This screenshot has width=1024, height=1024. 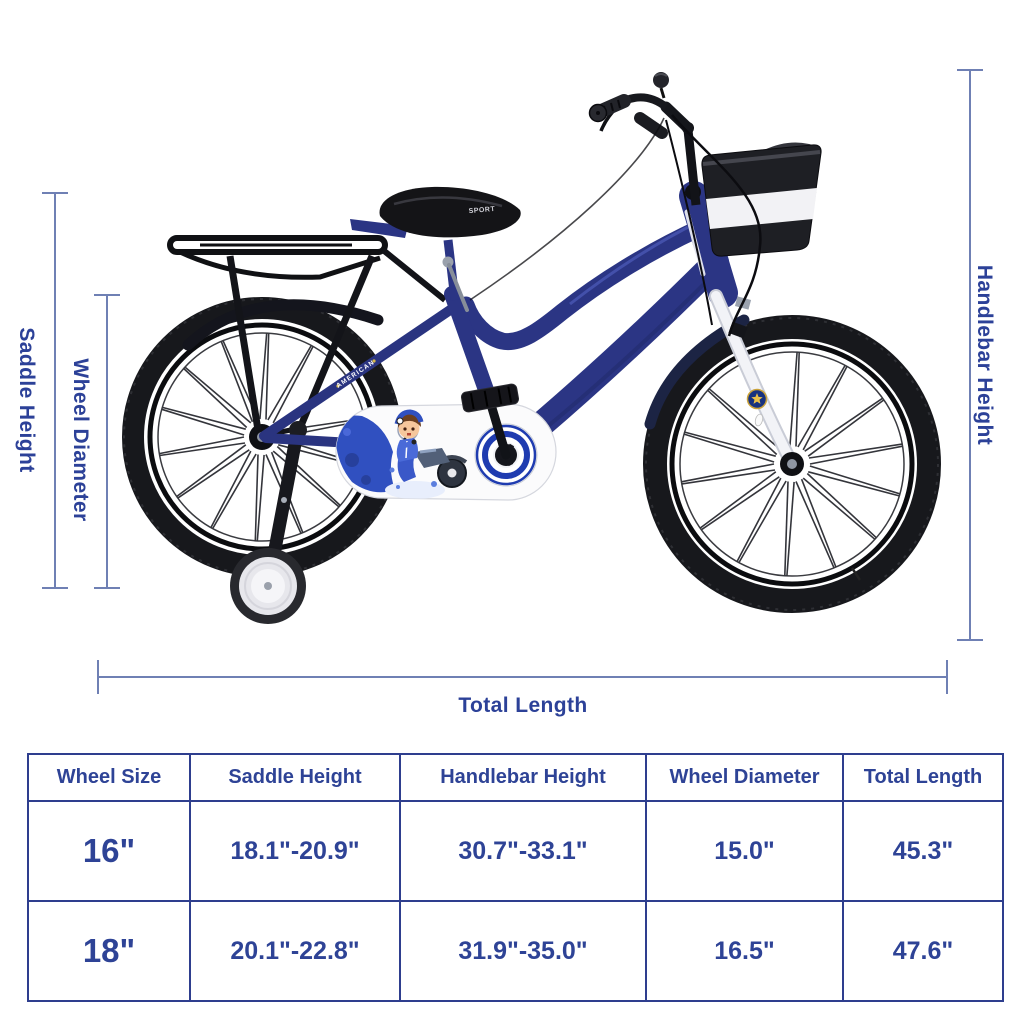 I want to click on table-row: 16" 18.1"-20.9" 30.7"-33.1" 15.0" 45.3", so click(x=515, y=851).